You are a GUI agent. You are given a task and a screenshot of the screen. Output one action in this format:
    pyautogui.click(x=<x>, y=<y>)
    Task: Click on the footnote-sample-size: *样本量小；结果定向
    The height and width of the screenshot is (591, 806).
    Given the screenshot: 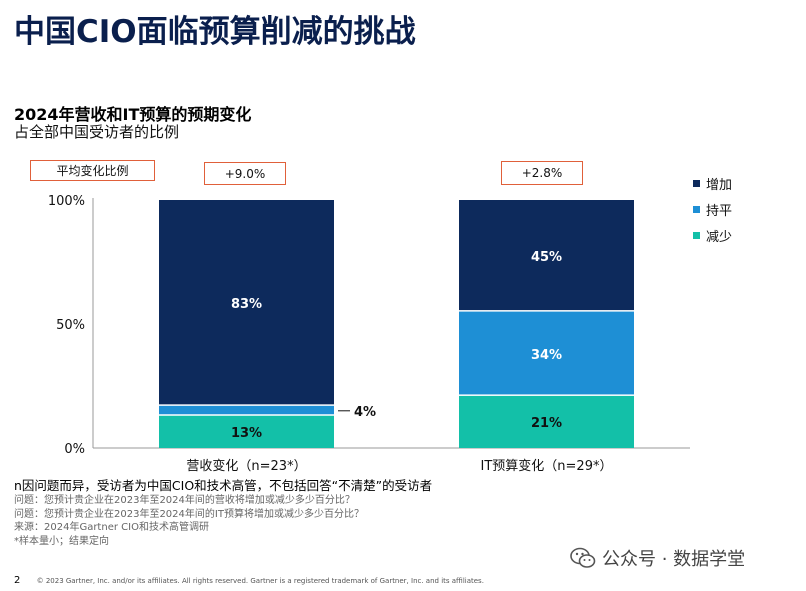 What is the action you would take?
    pyautogui.click(x=61, y=541)
    